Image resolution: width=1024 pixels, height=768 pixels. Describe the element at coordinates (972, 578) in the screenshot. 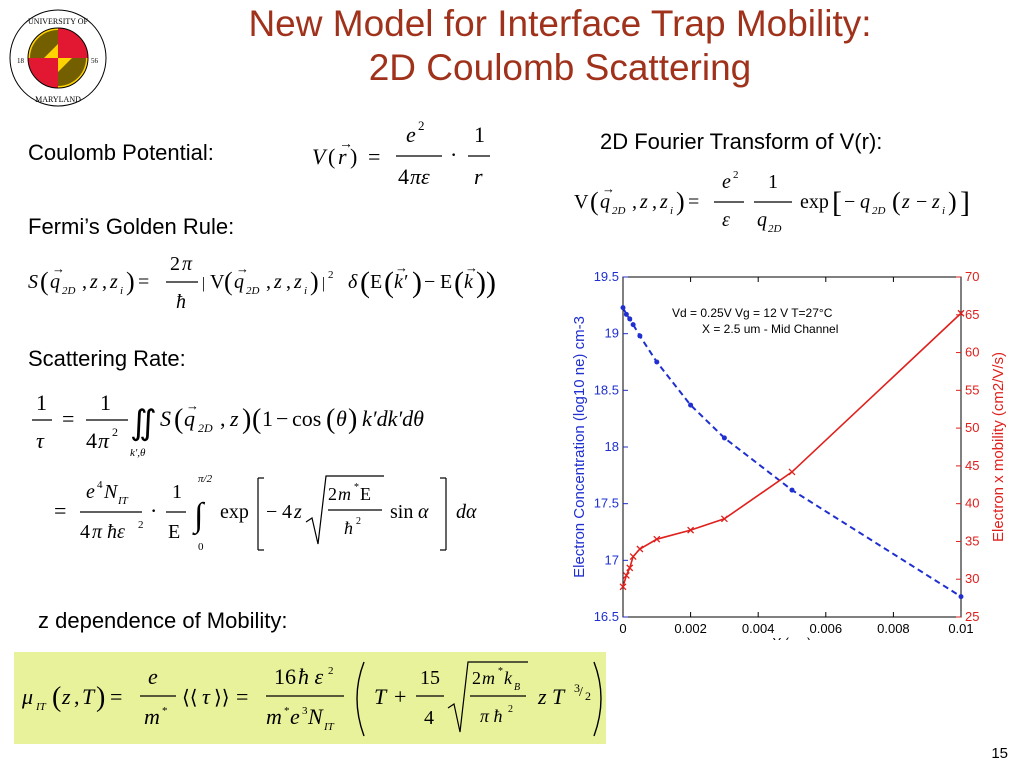

I see `y-right-tick-label: 30` at that location.